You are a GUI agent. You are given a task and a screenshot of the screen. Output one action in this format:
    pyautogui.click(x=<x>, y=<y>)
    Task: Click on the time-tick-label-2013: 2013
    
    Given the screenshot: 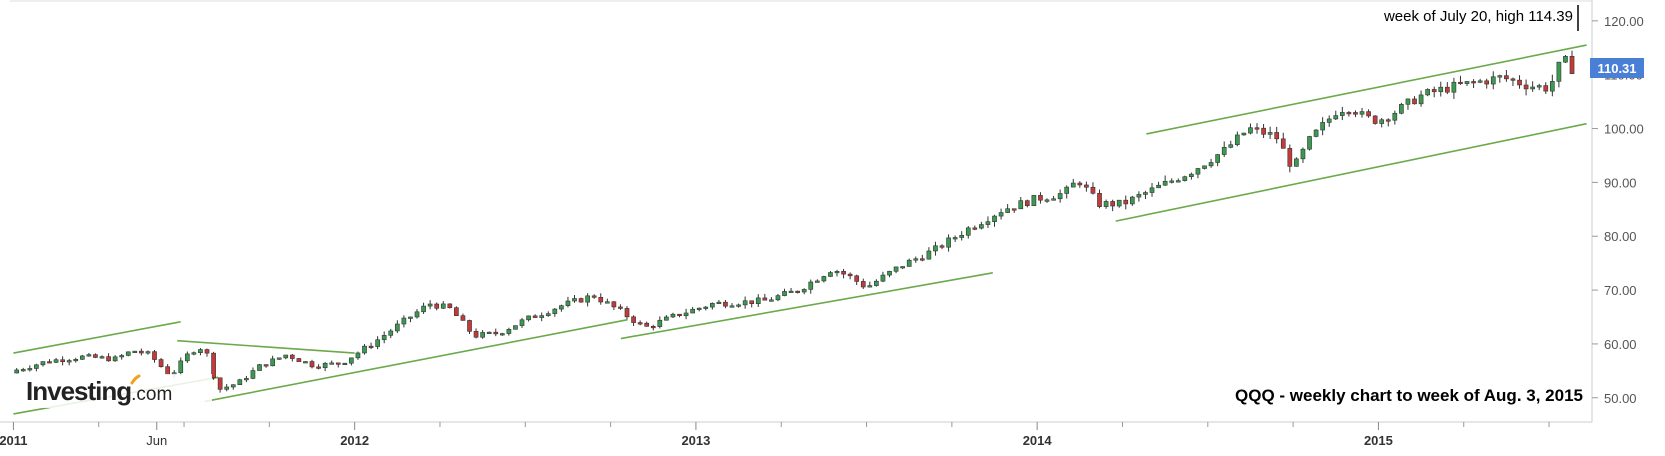 What is the action you would take?
    pyautogui.click(x=695, y=440)
    